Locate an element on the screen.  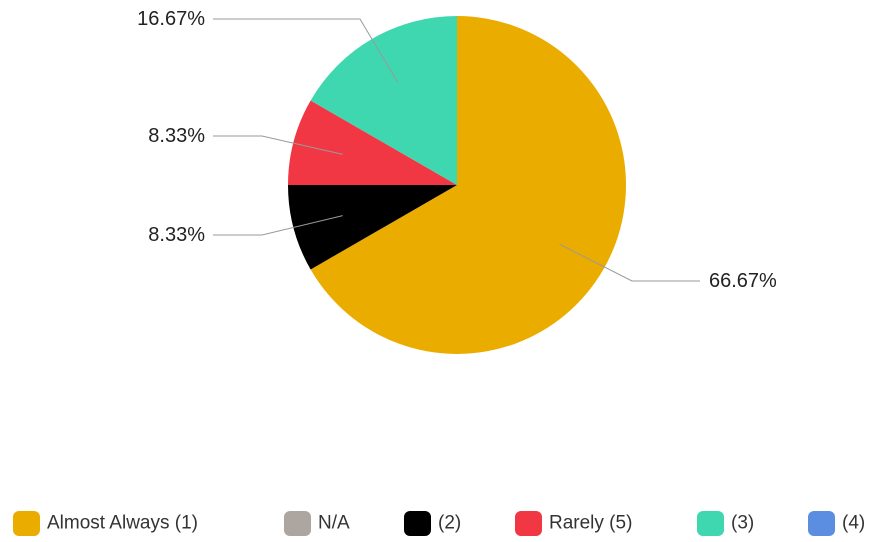
legend: Almost Always (1) N/A (2) Rarely (5) (3) (4) is located at coordinates (439, 523).